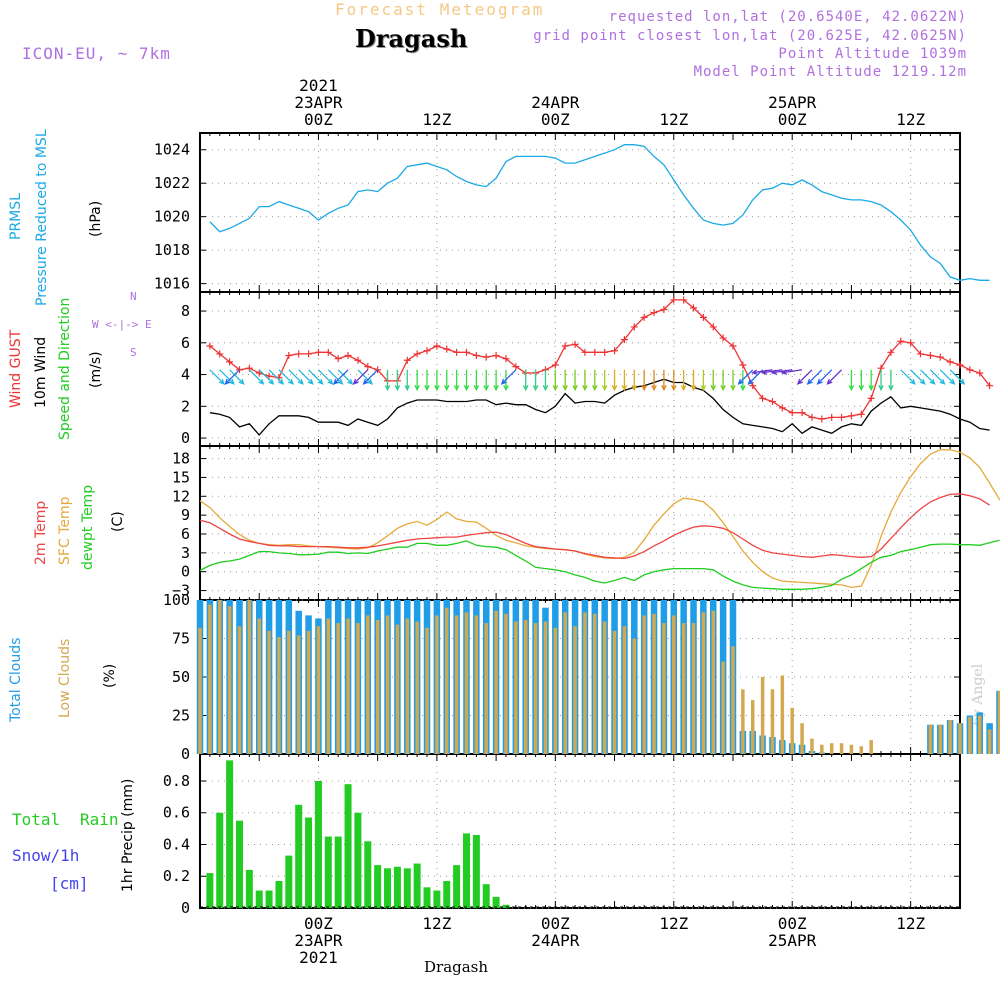 The width and height of the screenshot is (1000, 1000). Describe the element at coordinates (792, 119) in the screenshot. I see `top-time-label: 00Z` at that location.